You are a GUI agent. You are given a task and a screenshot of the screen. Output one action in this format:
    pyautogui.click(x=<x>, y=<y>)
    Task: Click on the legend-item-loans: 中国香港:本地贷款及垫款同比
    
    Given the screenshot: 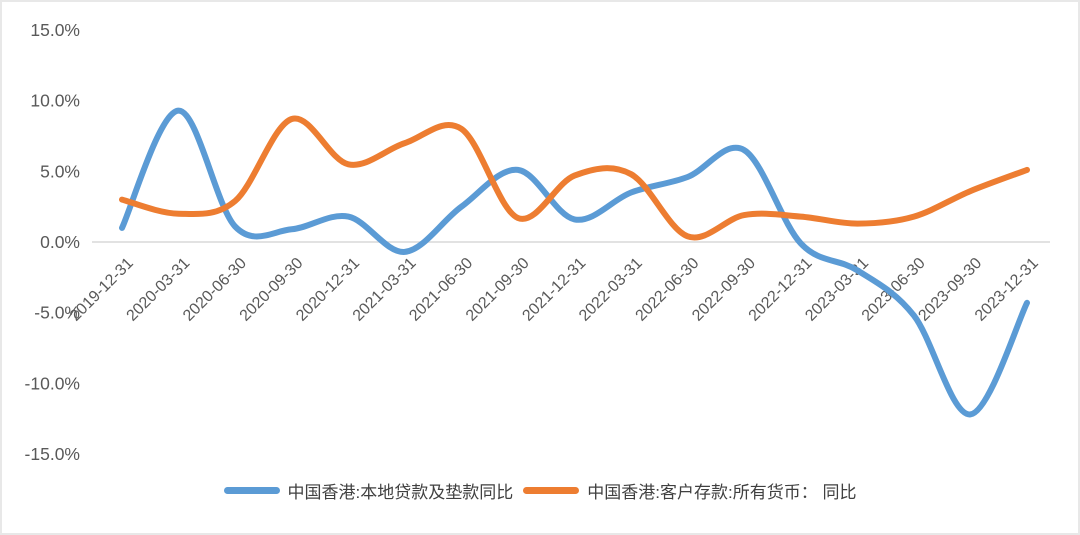 What is the action you would take?
    pyautogui.click(x=368, y=490)
    